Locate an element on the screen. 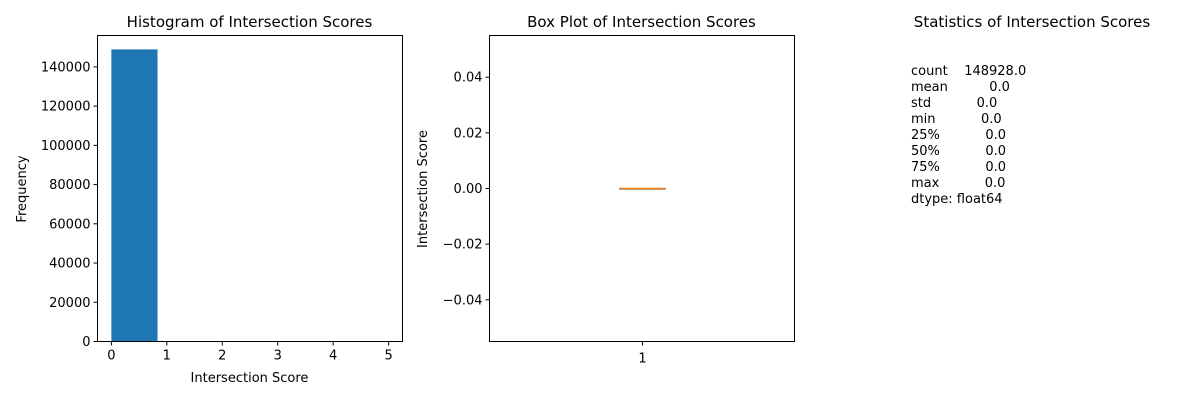 The width and height of the screenshot is (1200, 400). stats-line-5: 50% 0.0 is located at coordinates (959, 151).